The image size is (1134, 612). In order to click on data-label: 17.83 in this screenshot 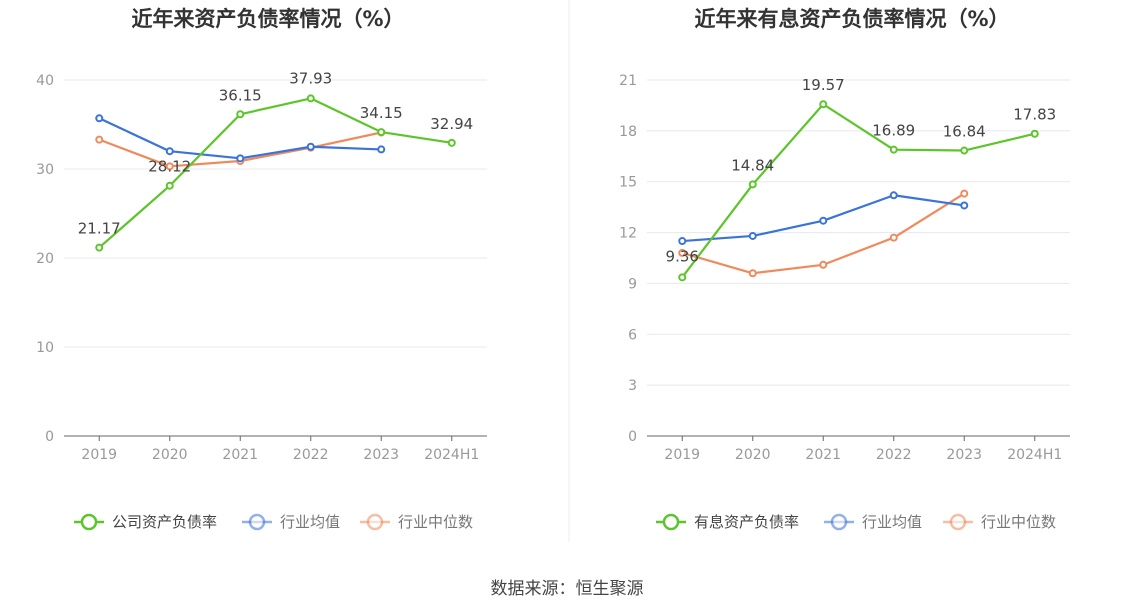, I will do `click(1034, 115)`.